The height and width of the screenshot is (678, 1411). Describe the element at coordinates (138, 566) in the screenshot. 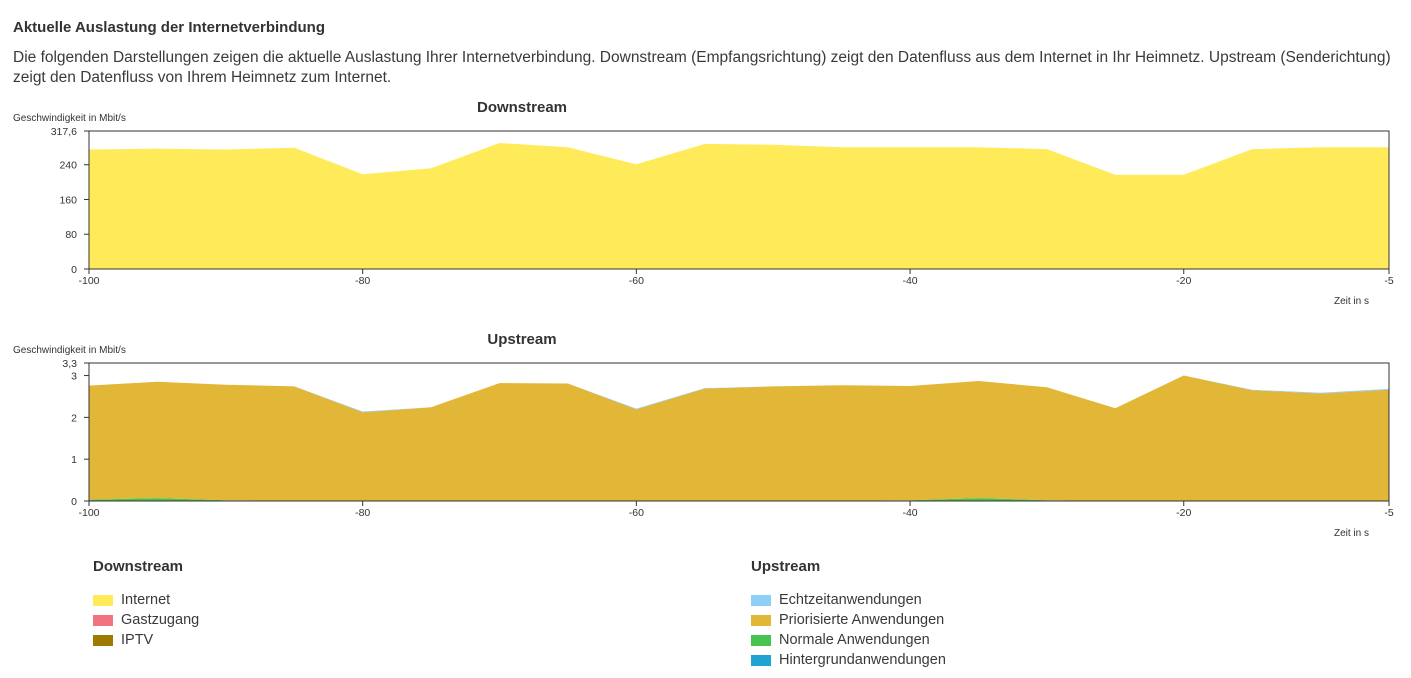

I see `downstream-legend-heading: Downstream` at that location.